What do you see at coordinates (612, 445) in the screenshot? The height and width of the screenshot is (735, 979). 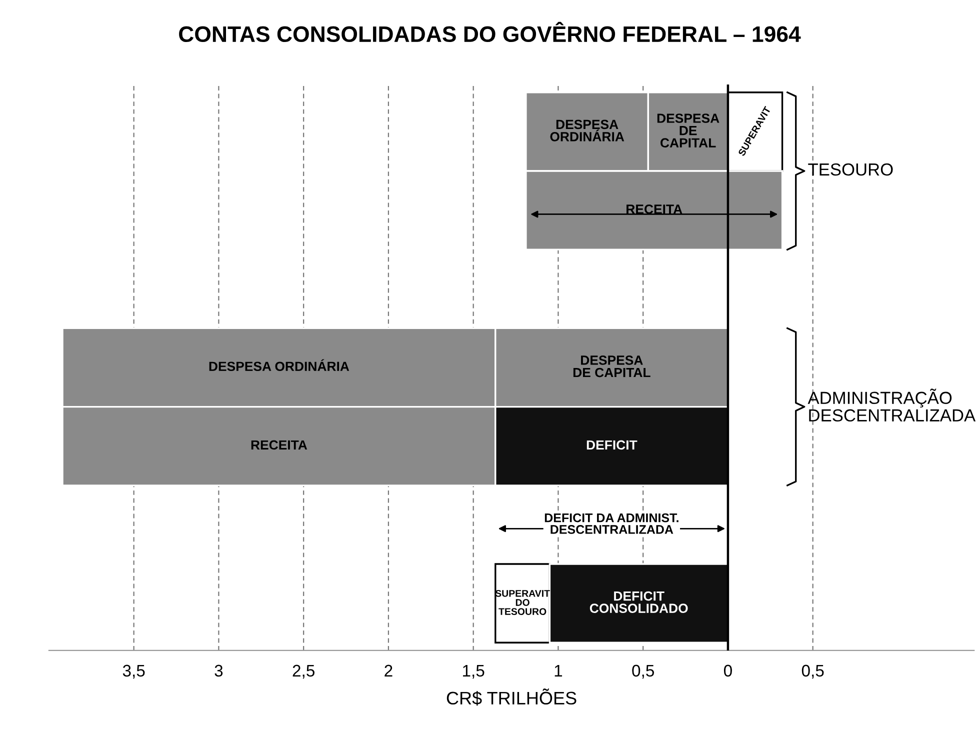 I see `series-label: DEFICIT` at bounding box center [612, 445].